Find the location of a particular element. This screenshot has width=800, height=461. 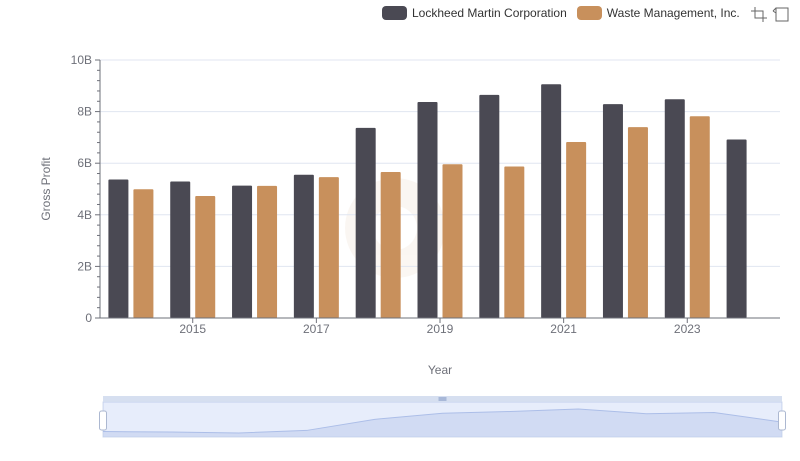

x-tick-label: 2017 is located at coordinates (316, 329).